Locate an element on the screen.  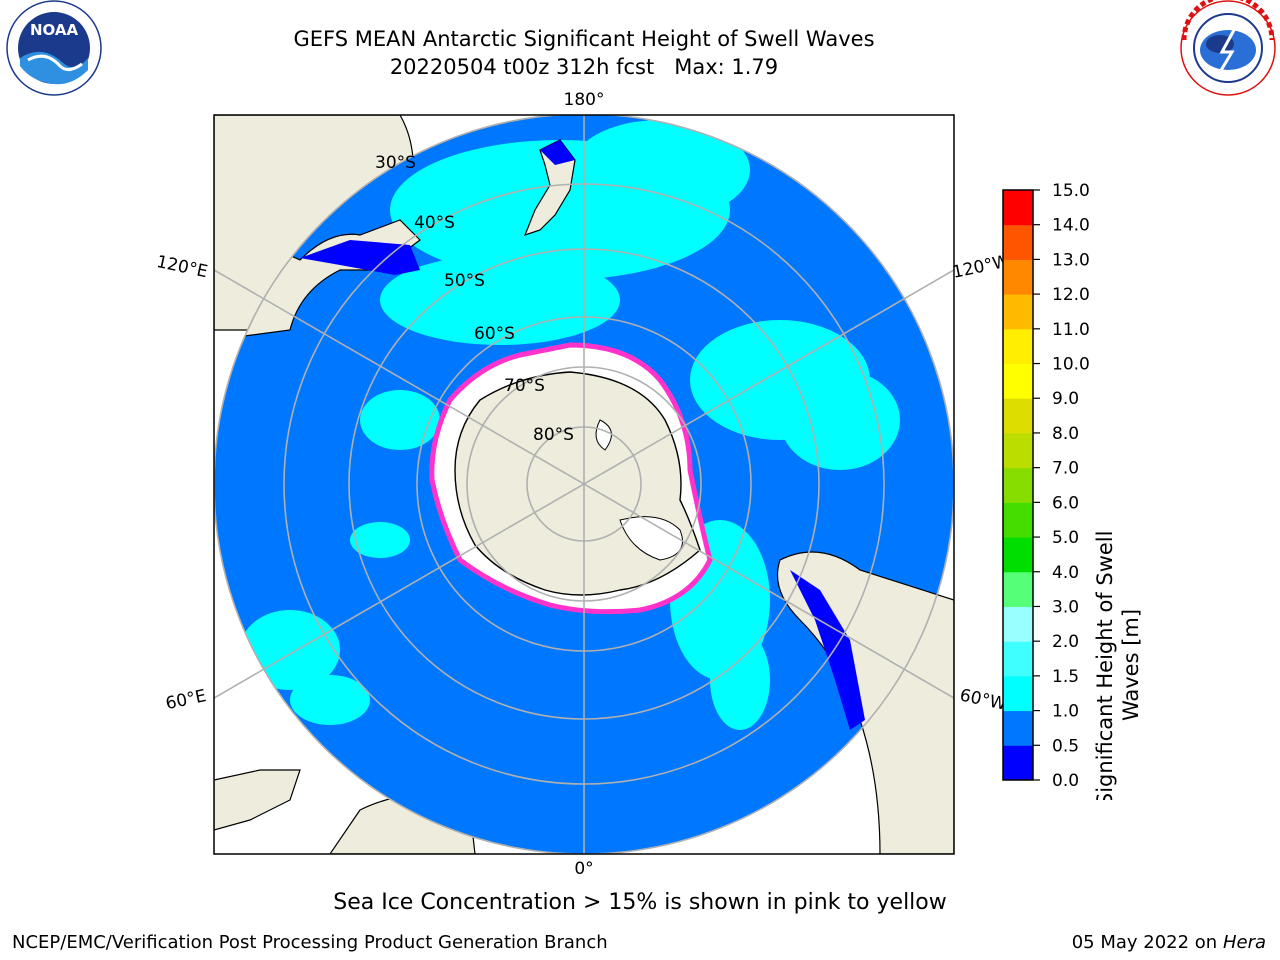
lat-label-70s: 70°S is located at coordinates (524, 386).